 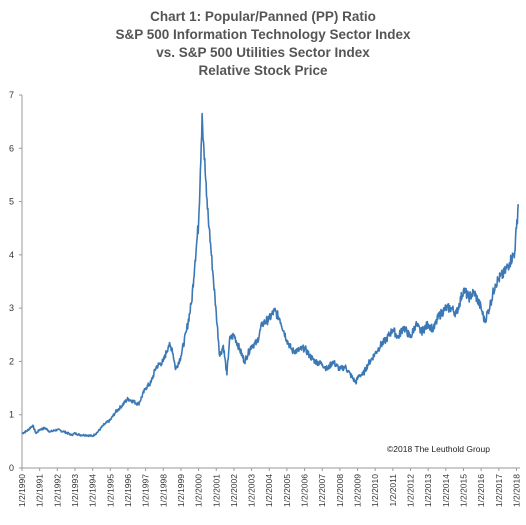 What do you see at coordinates (263, 16) in the screenshot?
I see `chart-title-line-1: Chart 1: Popular/Panned (PP) Ratio` at bounding box center [263, 16].